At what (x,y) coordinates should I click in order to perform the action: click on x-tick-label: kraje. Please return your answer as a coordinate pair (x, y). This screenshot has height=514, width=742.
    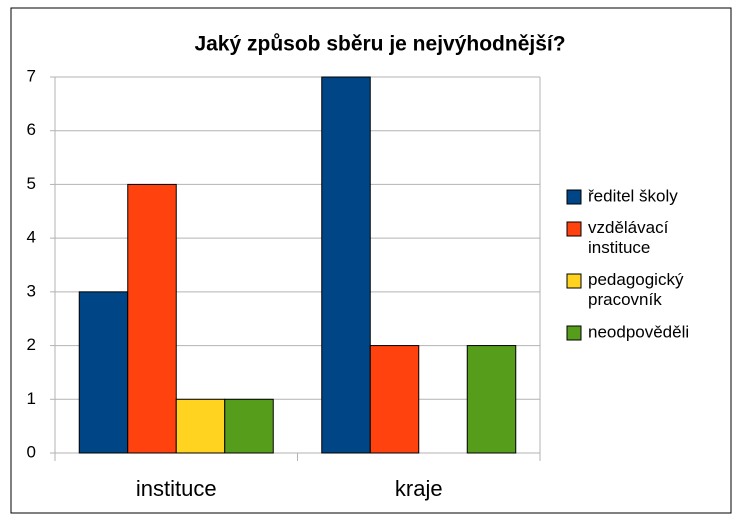
    Looking at the image, I should click on (419, 488).